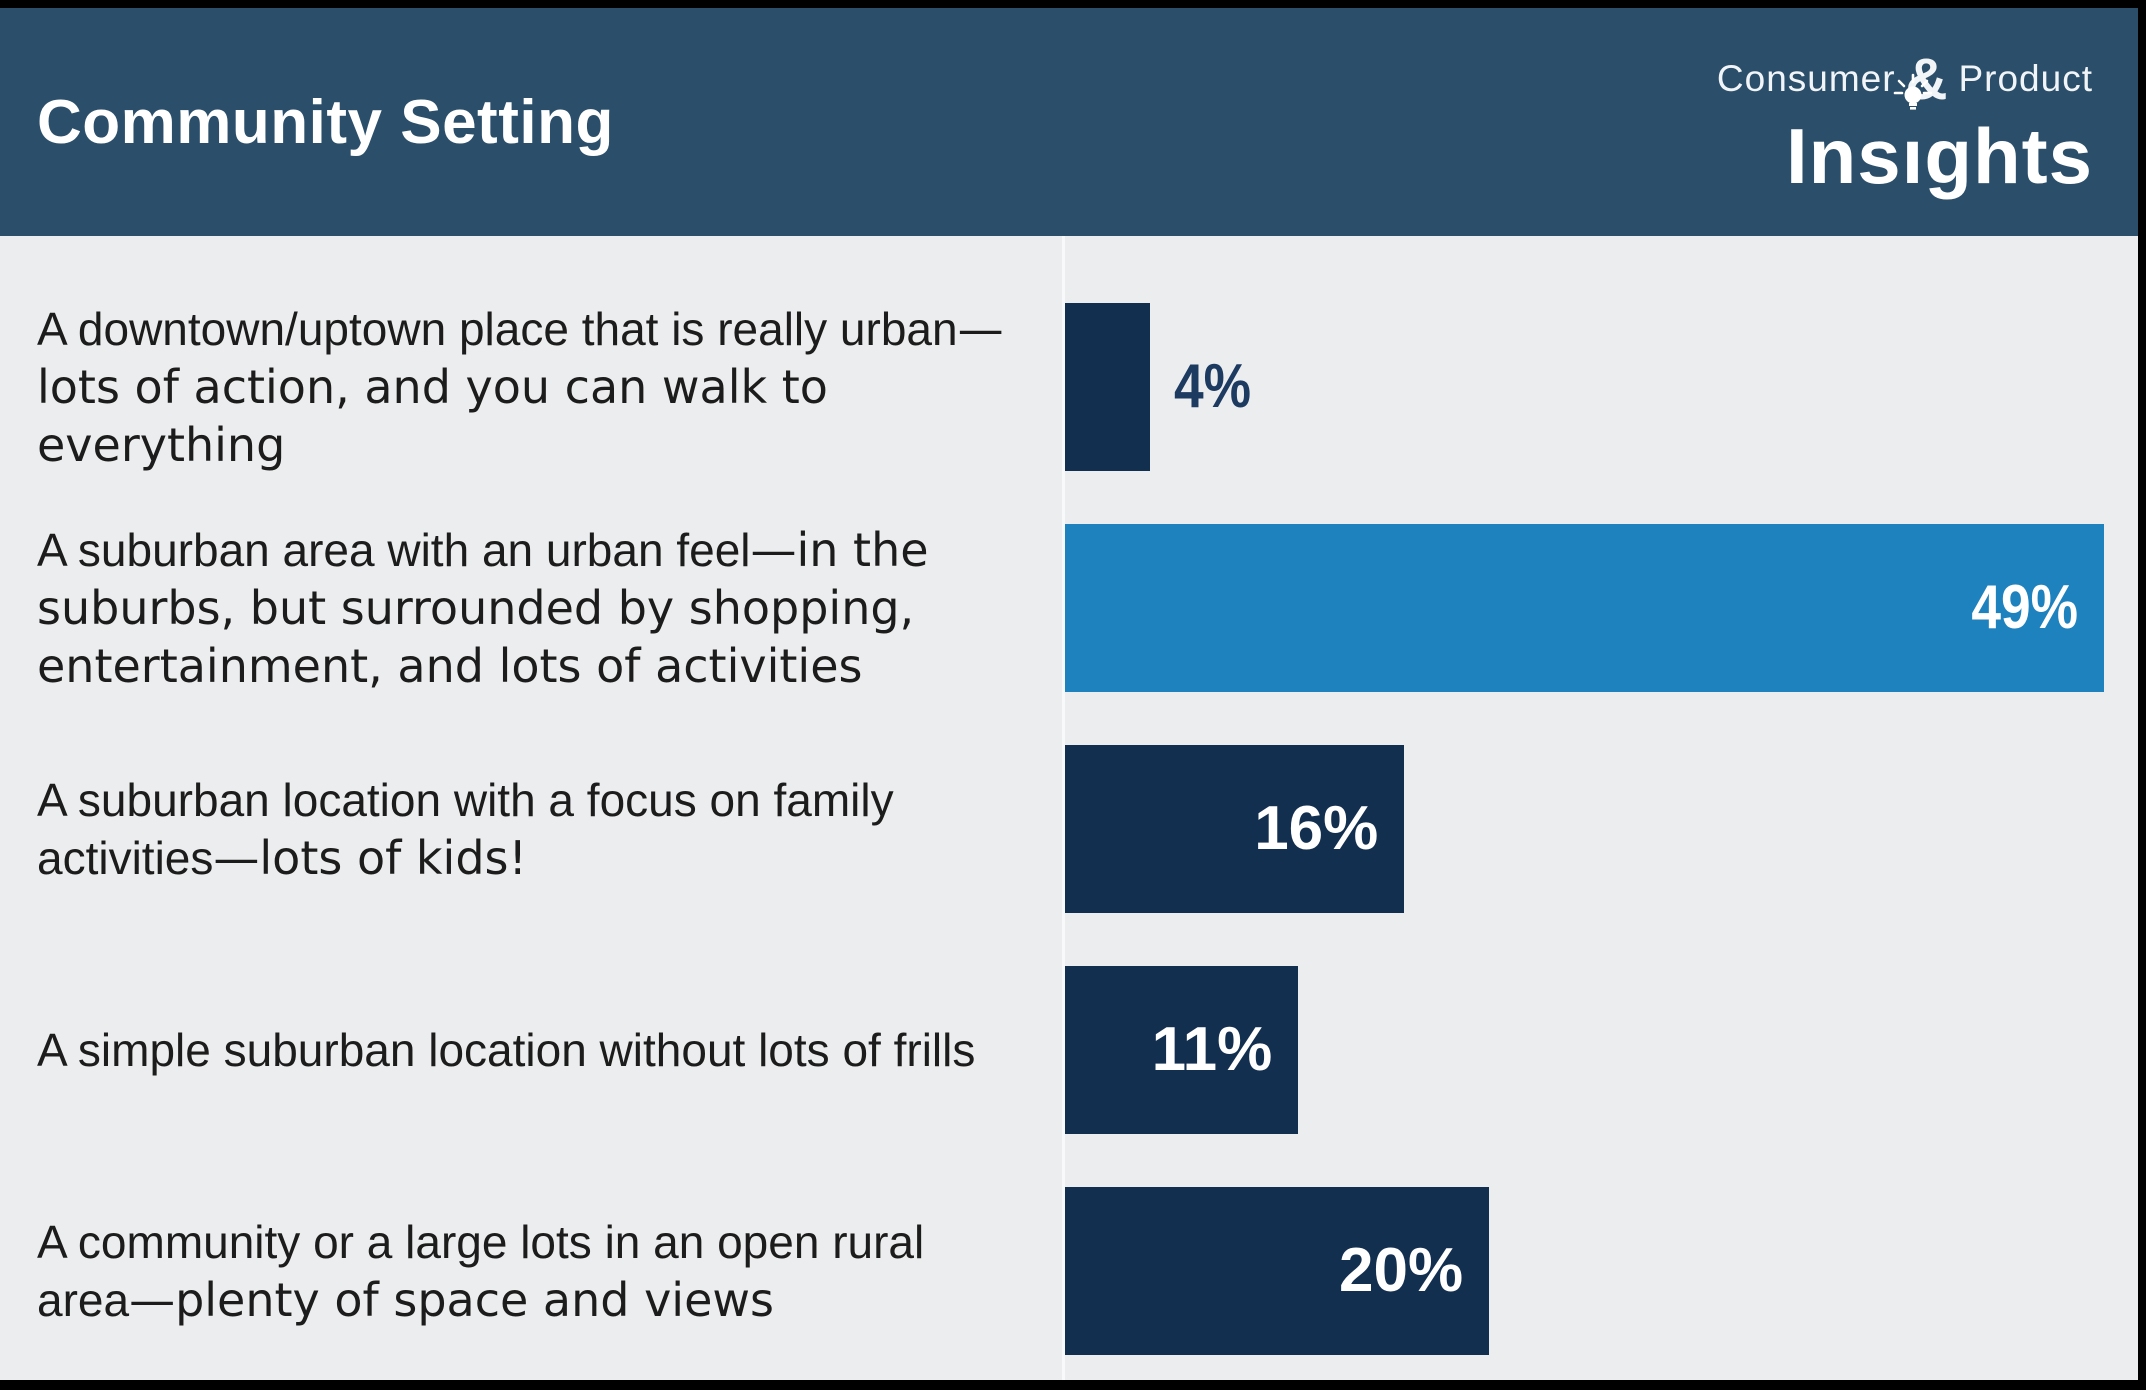 The image size is (2146, 1390). What do you see at coordinates (1601, 1049) in the screenshot?
I see `plot-area: 11%` at bounding box center [1601, 1049].